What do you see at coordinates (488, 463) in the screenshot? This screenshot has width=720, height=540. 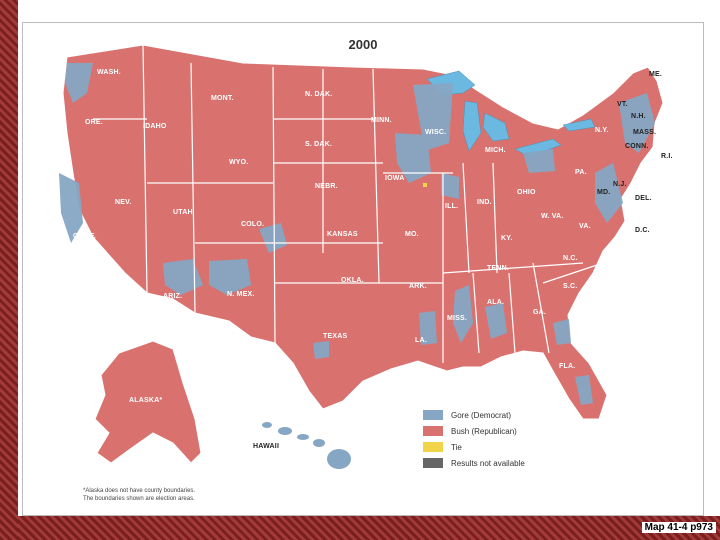 I see `legend-label-na: Results not available` at bounding box center [488, 463].